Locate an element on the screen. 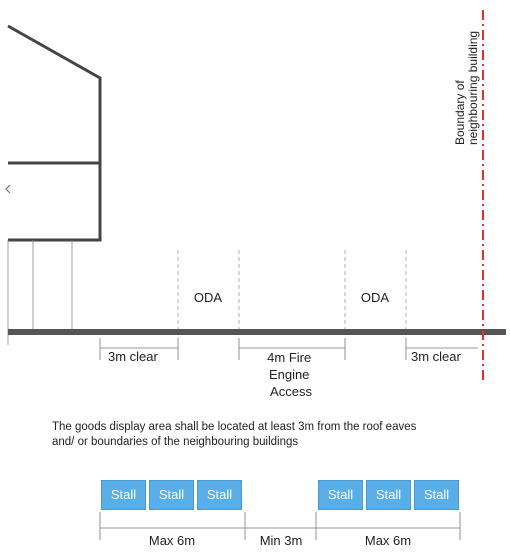 The width and height of the screenshot is (510, 552). boundary-label: Boundary of neighbouring building is located at coordinates (466, 88).